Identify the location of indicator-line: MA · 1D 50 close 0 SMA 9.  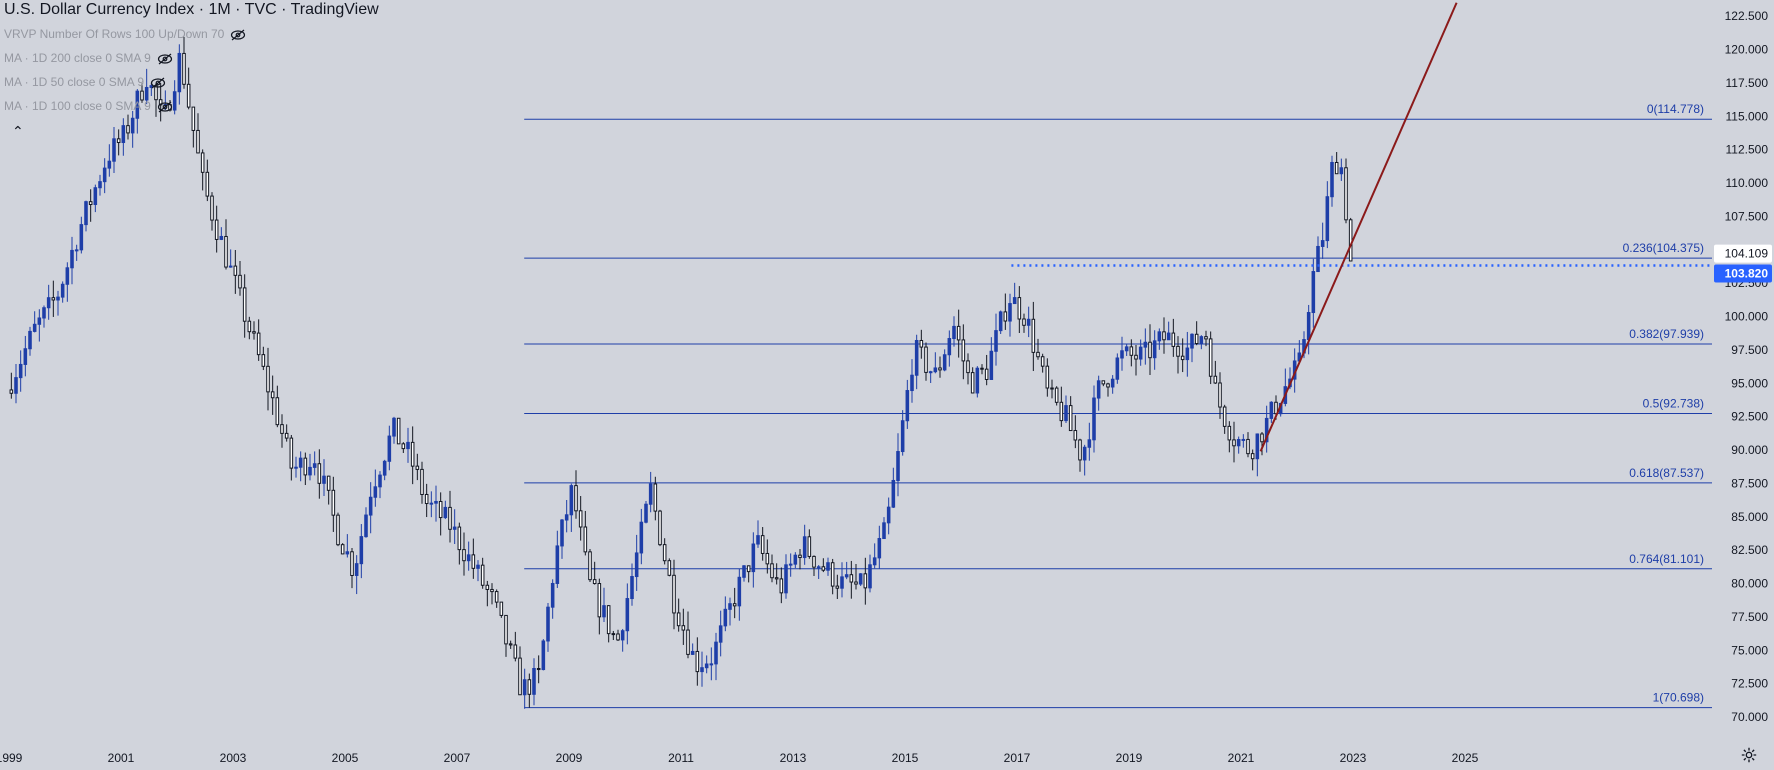
(85, 82).